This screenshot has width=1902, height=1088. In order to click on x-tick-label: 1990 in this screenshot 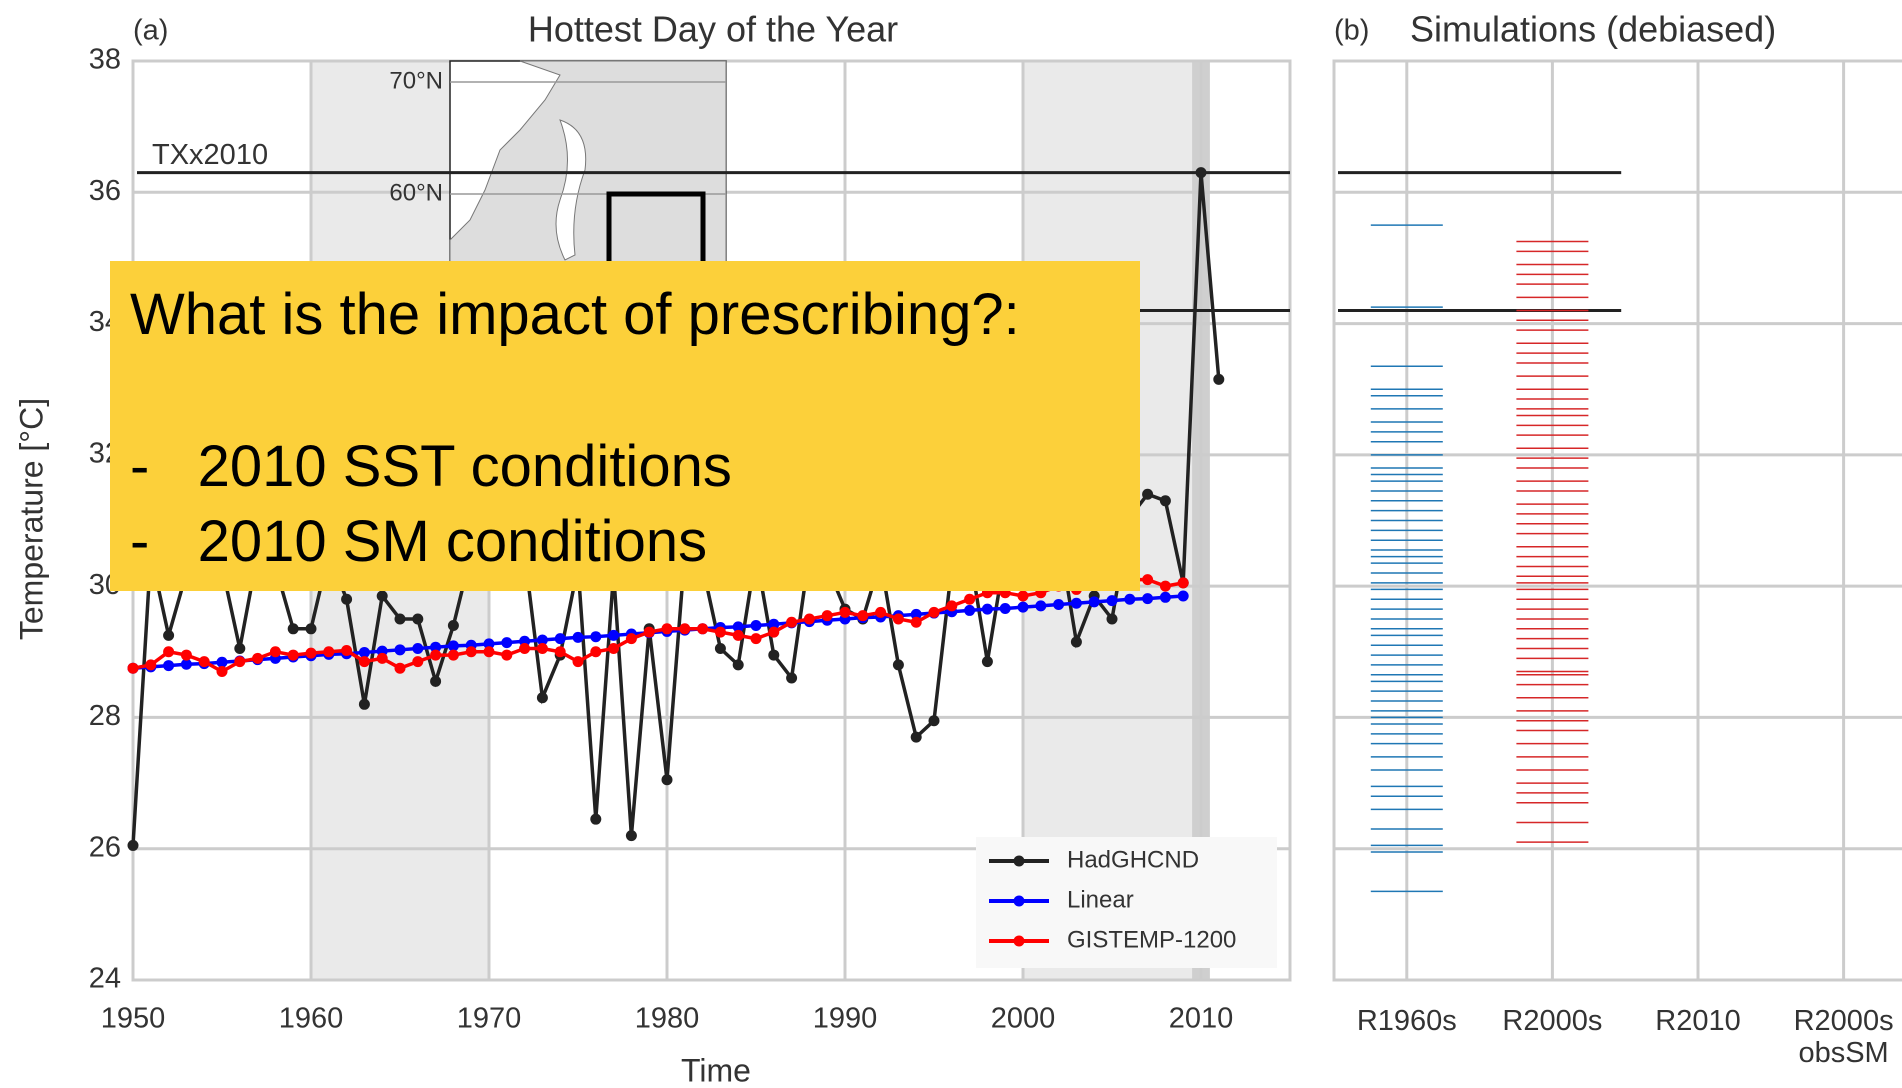, I will do `click(845, 1019)`.